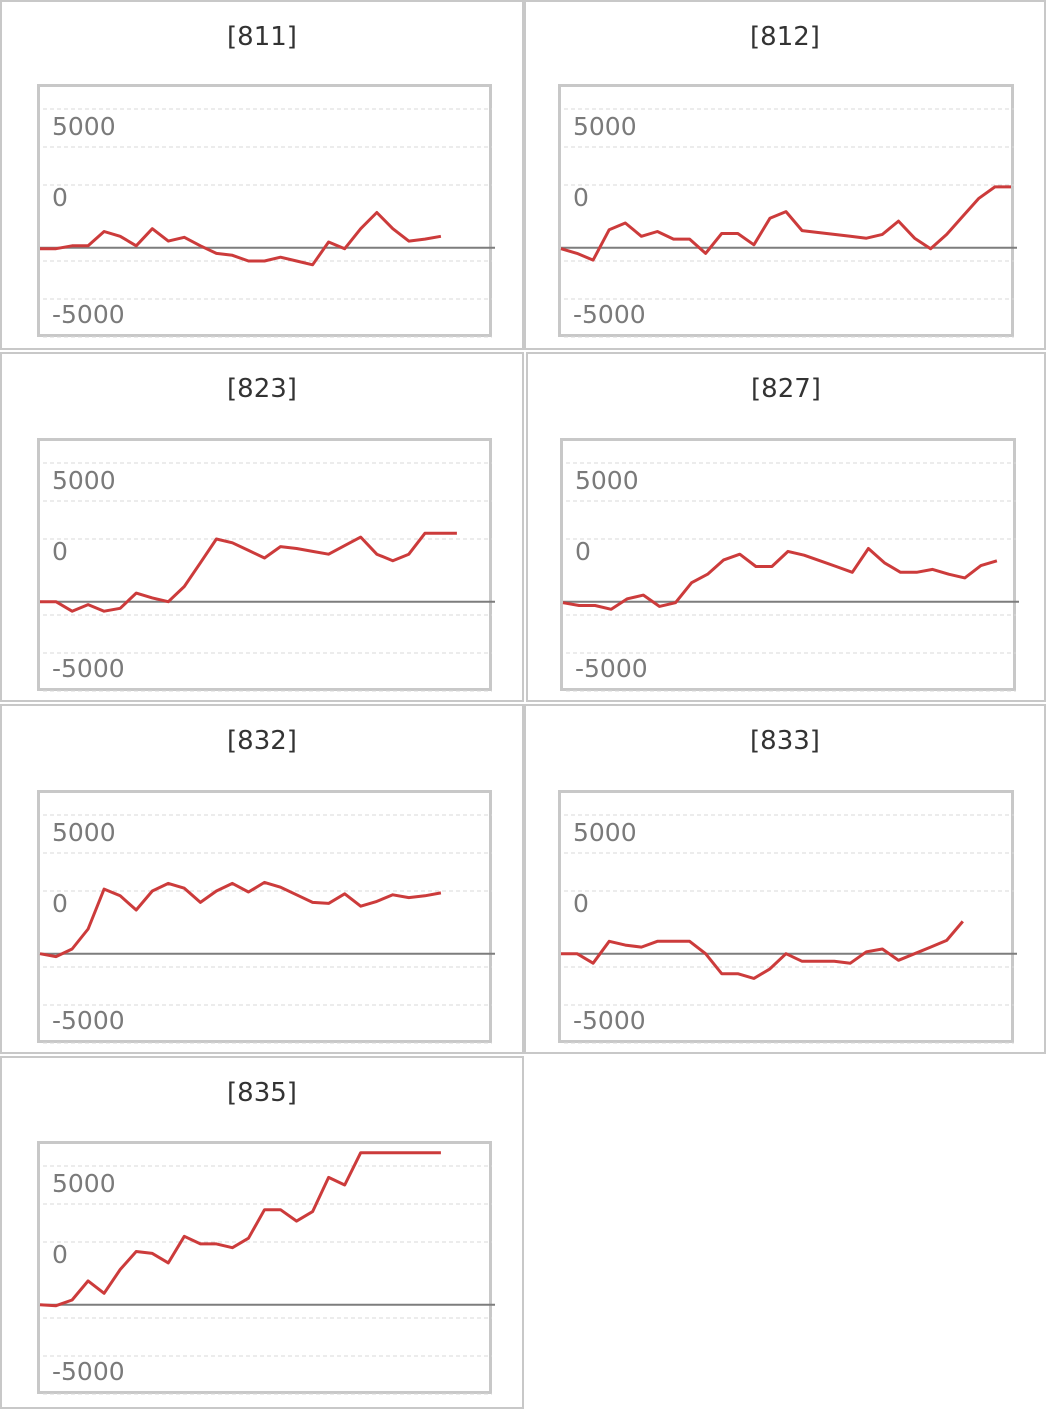 This screenshot has height=1409, width=1048. I want to click on chart-title: [823], so click(262, 389).